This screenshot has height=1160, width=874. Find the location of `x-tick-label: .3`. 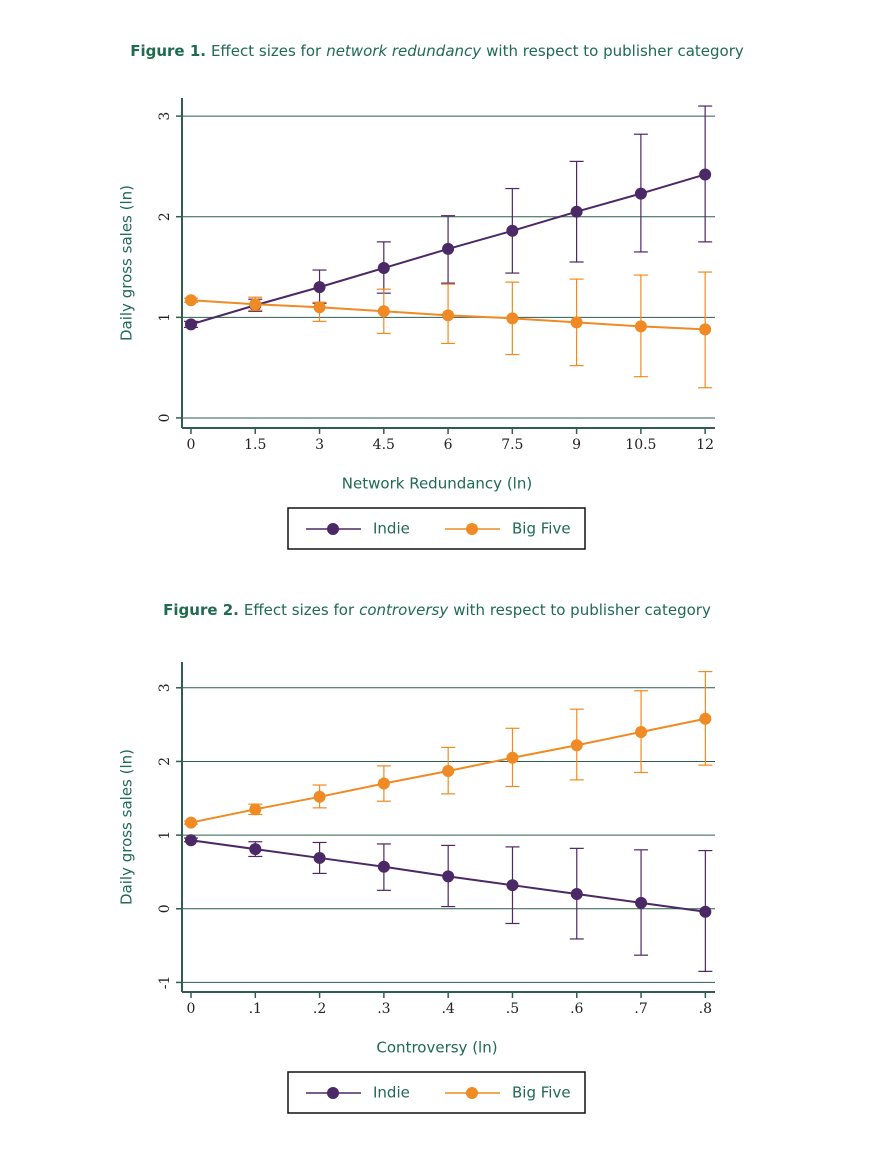

x-tick-label: .3 is located at coordinates (383, 1009).